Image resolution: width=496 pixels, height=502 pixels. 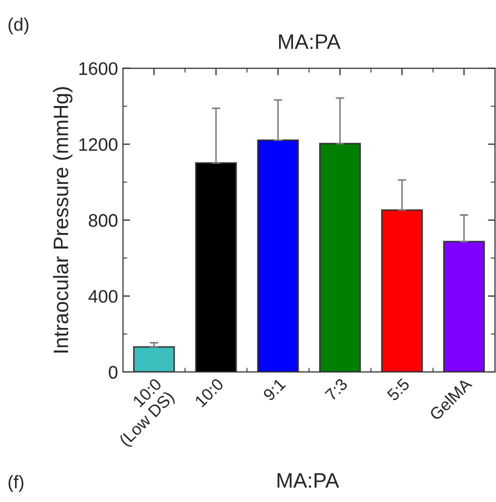 I want to click on y-tick-label: 1600, so click(x=98, y=68).